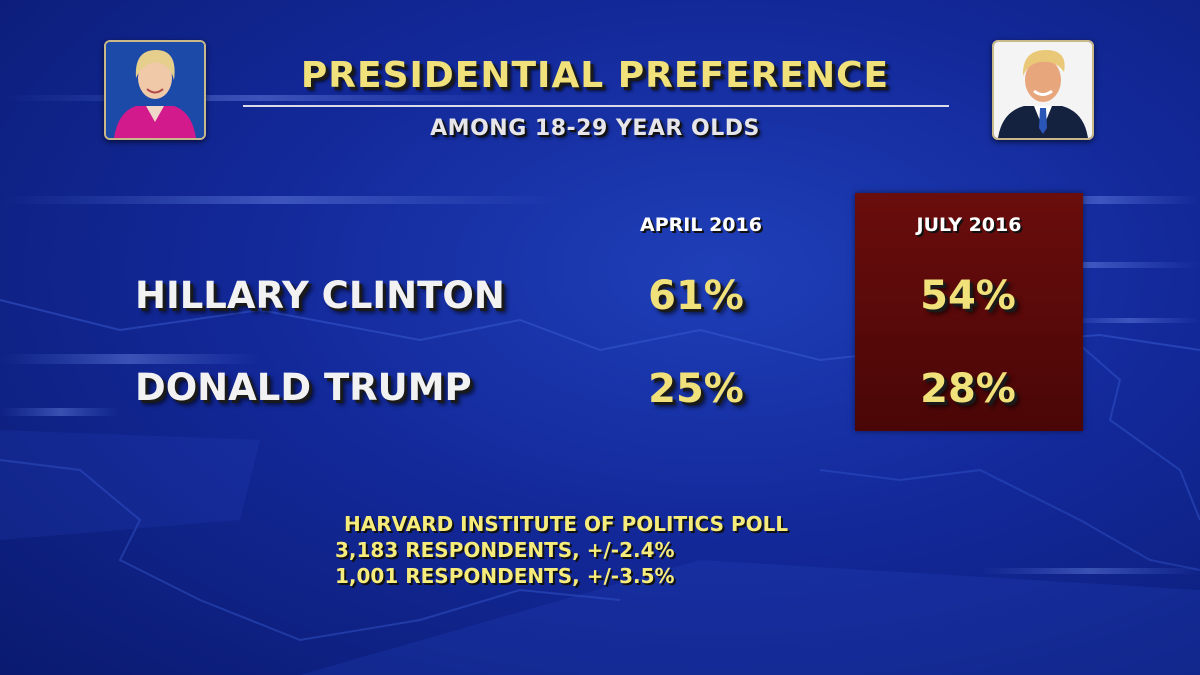 The width and height of the screenshot is (1200, 675). Describe the element at coordinates (968, 296) in the screenshot. I see `value-clinton-july: 54%` at that location.